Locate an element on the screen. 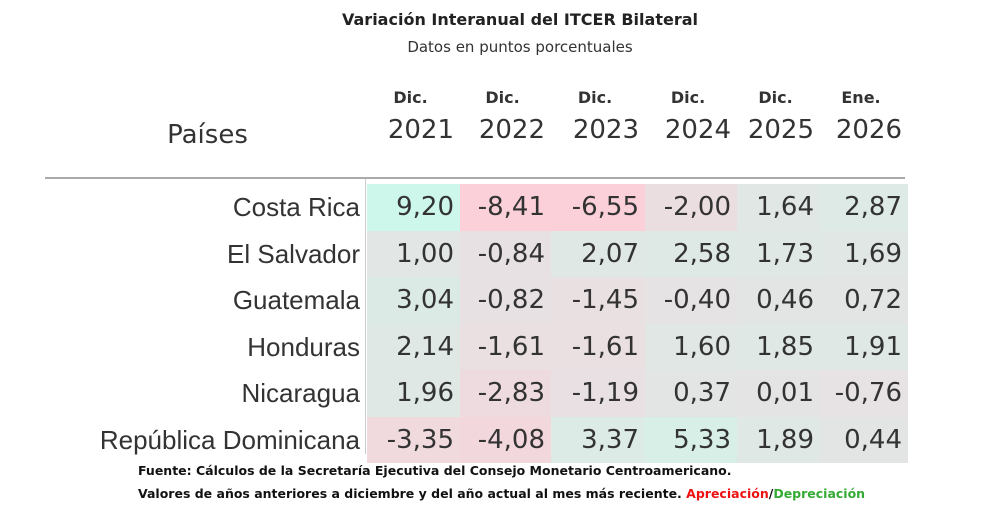  heatmap-cell: 1,00 is located at coordinates (413, 253).